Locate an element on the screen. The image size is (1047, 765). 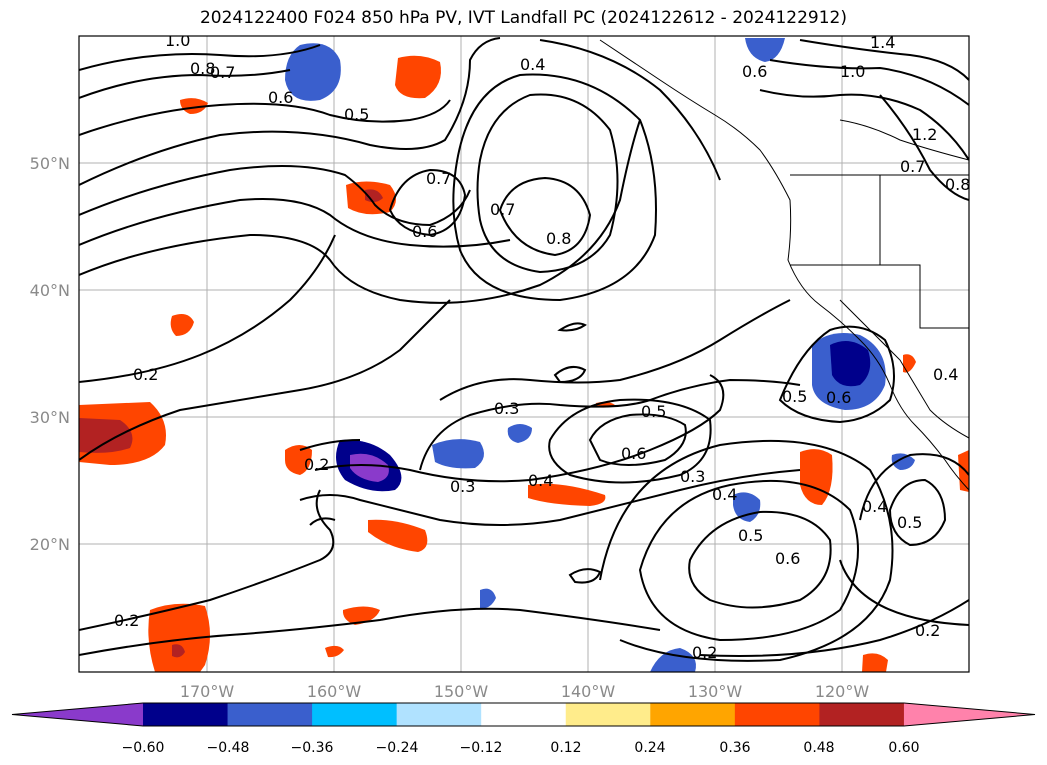
colorbar-tick-label: −0.24 is located at coordinates (397, 748).